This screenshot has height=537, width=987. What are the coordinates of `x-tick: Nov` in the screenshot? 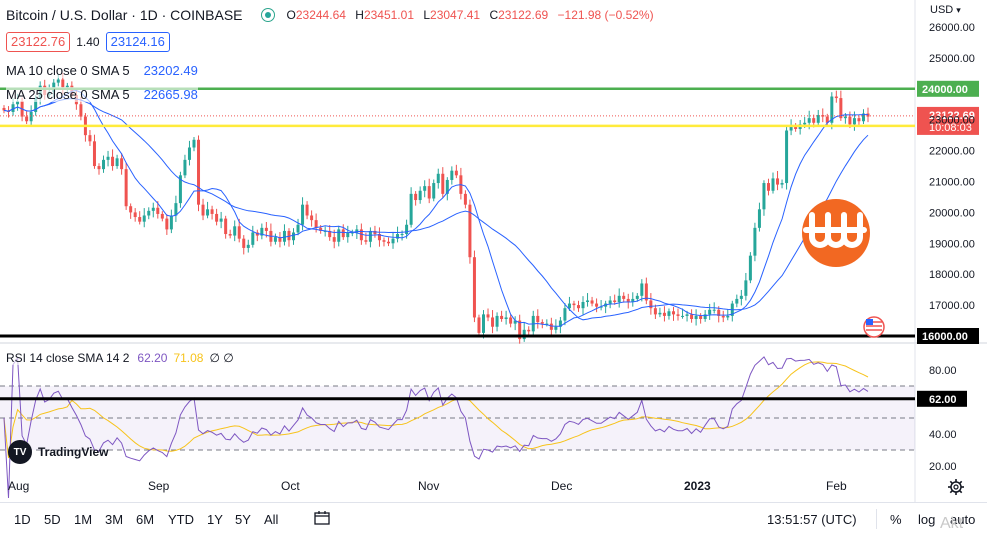 It's located at (428, 486).